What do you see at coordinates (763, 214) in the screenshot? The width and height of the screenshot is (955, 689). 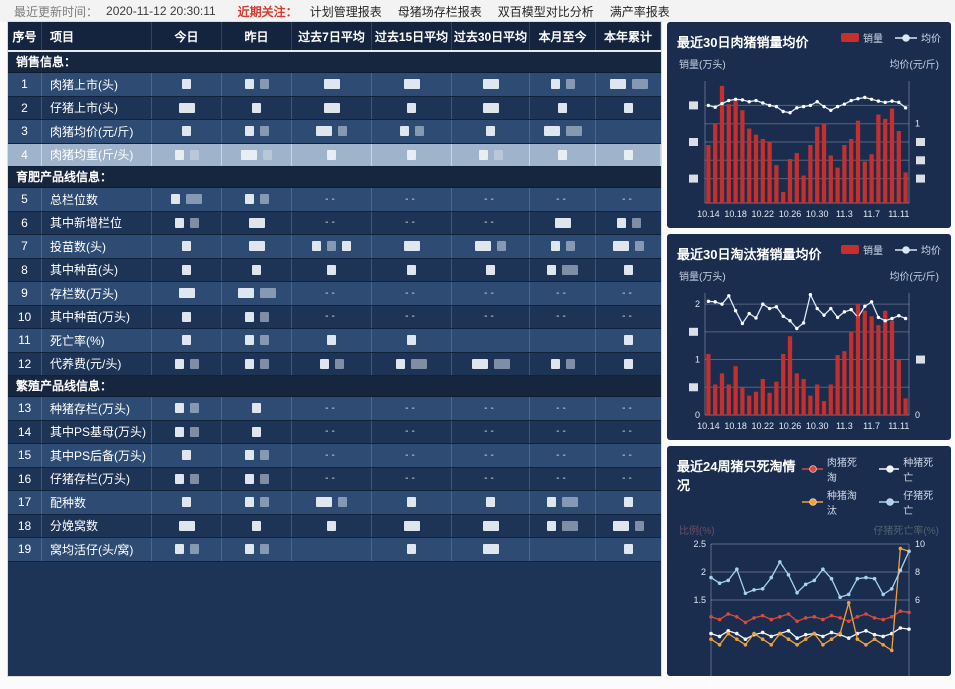 I see `x-tick-label: 10.22` at bounding box center [763, 214].